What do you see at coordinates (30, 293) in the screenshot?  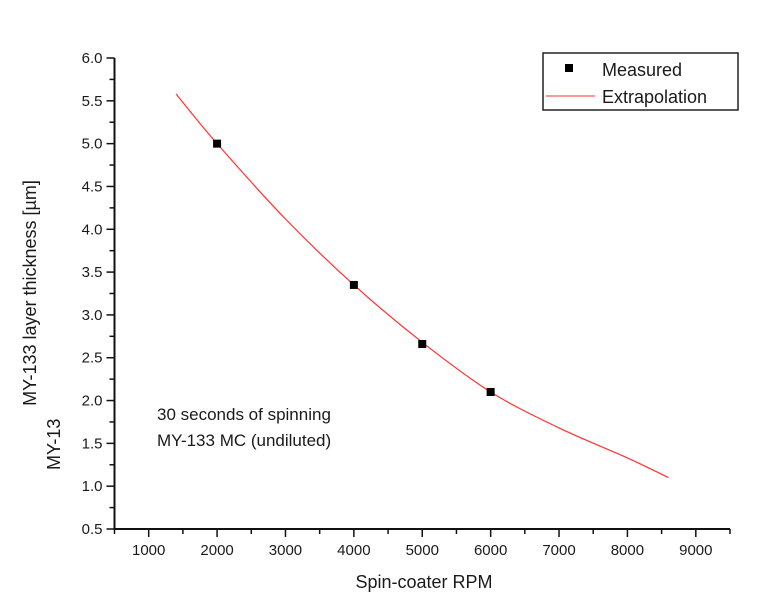 I see `y-axis-label: MY-133 layer thickness [µm]` at bounding box center [30, 293].